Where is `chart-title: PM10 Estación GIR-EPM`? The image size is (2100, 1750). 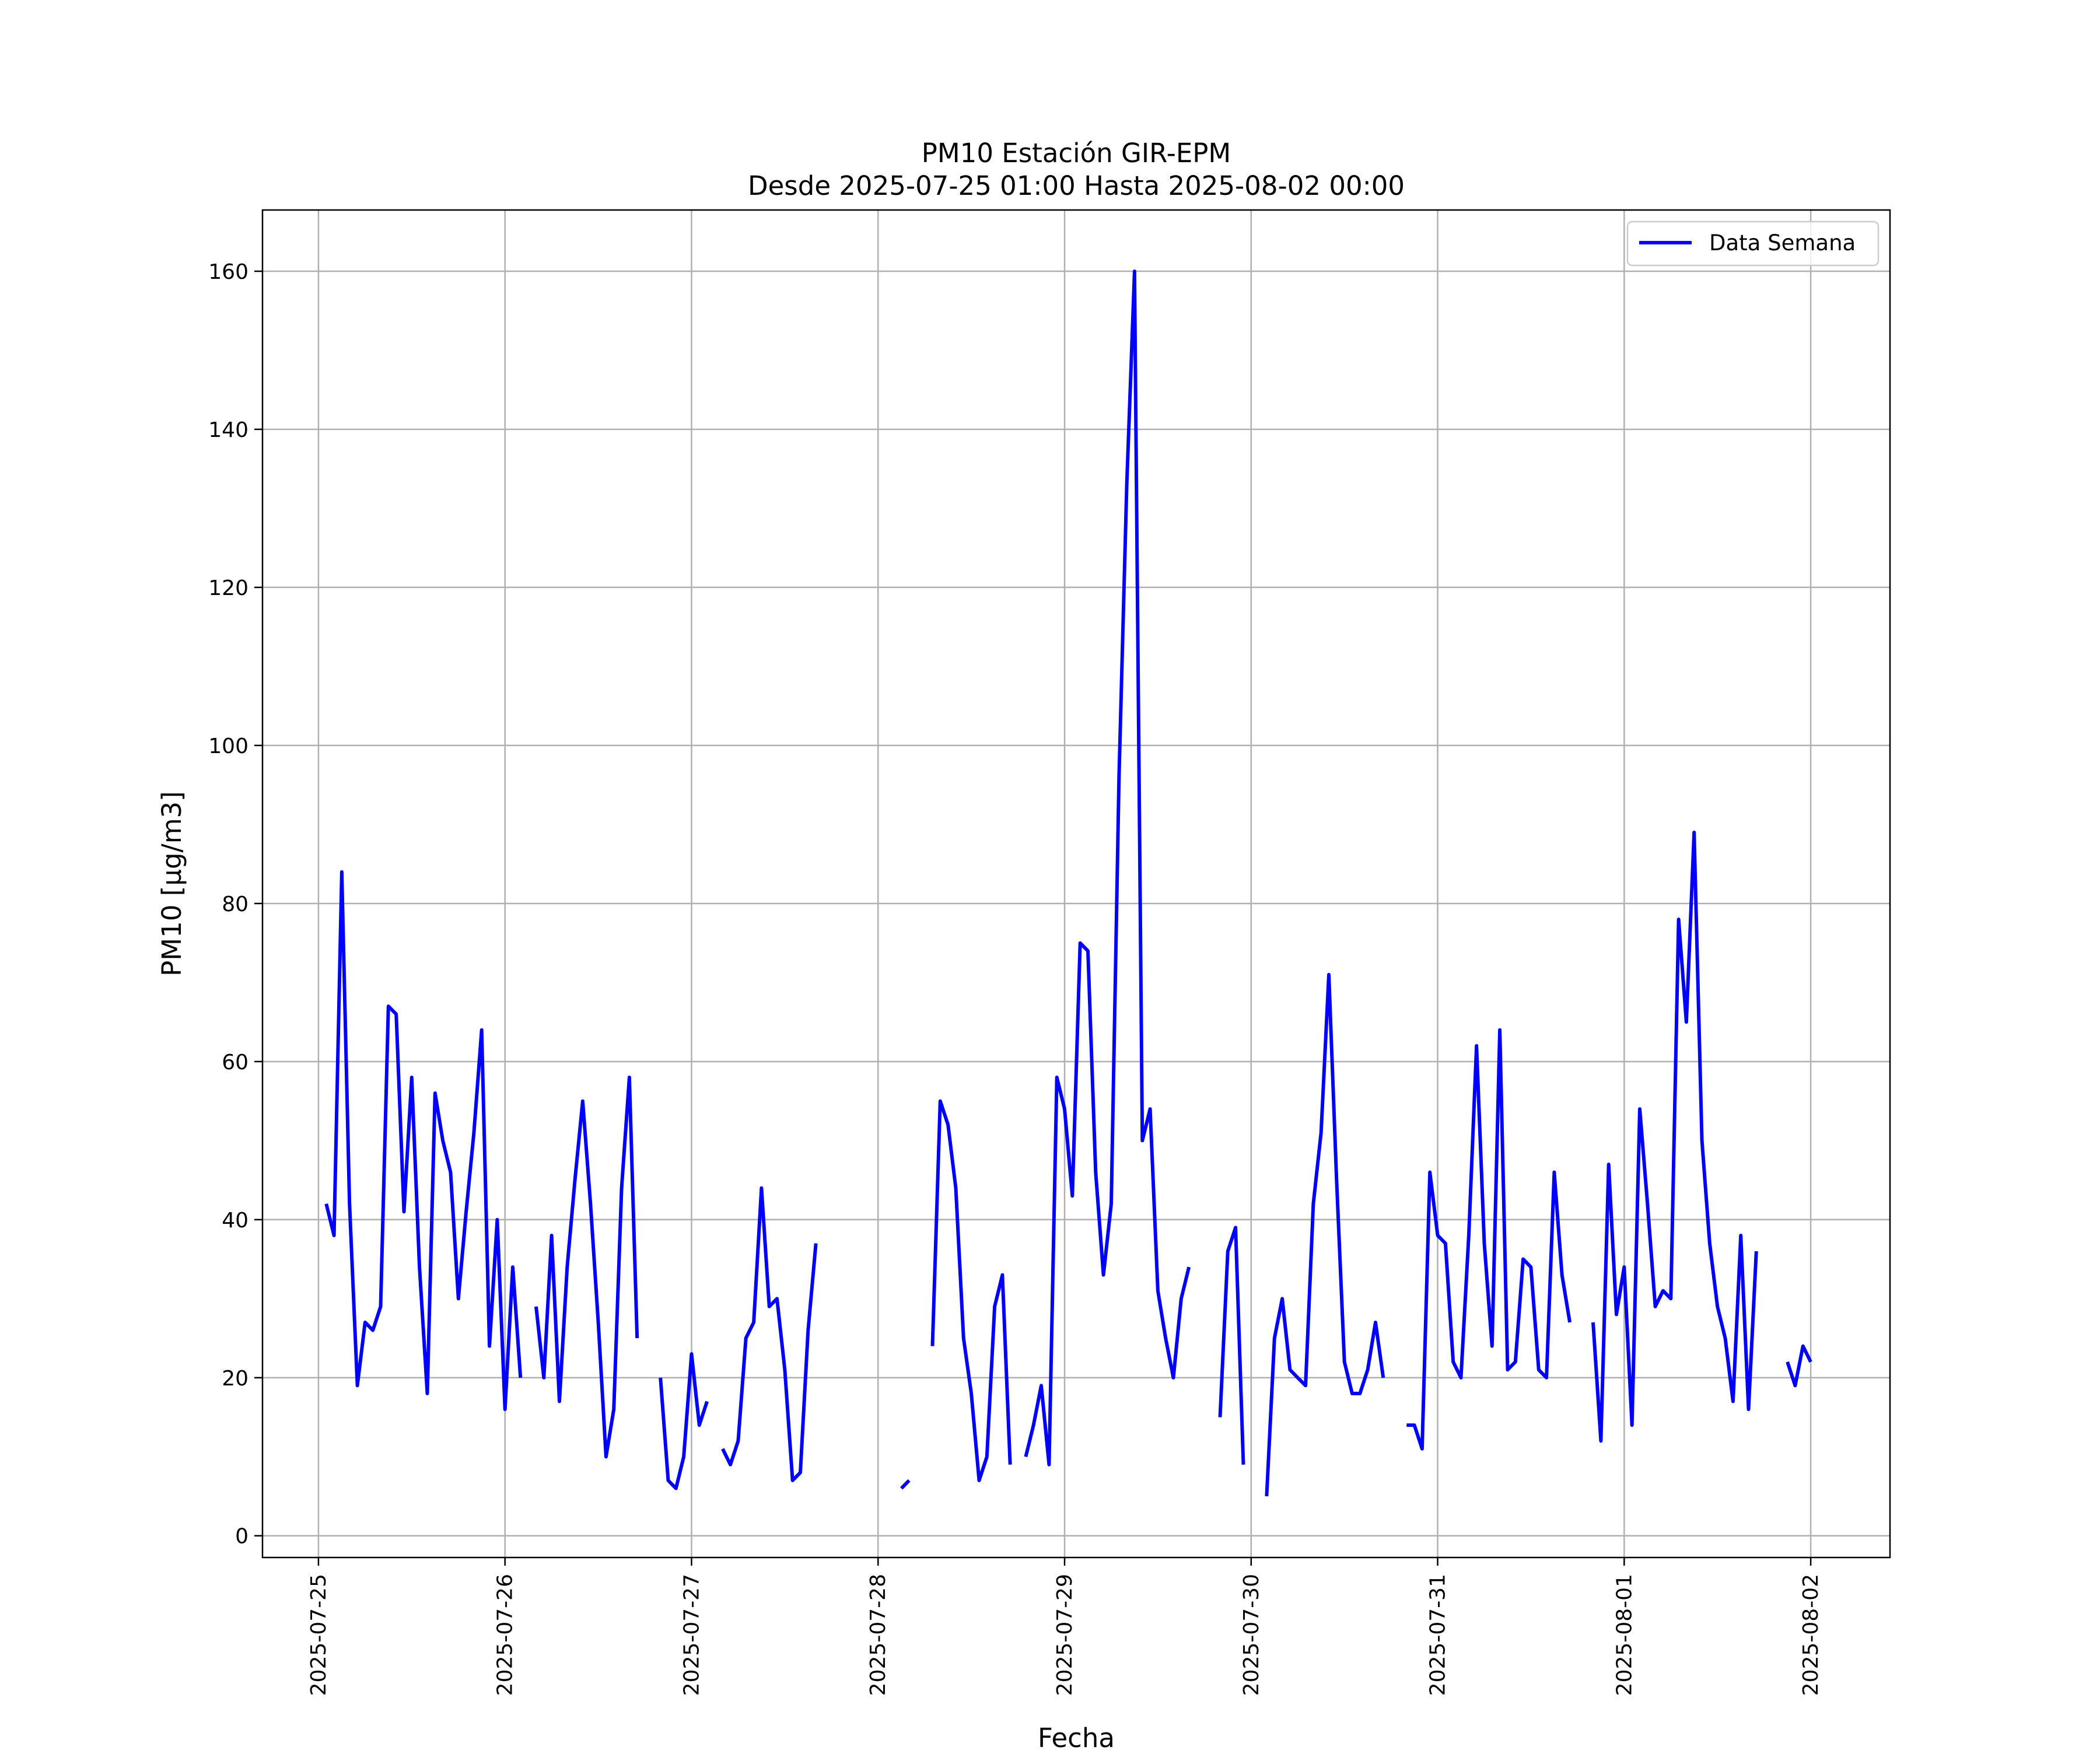
chart-title: PM10 Estación GIR-EPM is located at coordinates (1076, 153).